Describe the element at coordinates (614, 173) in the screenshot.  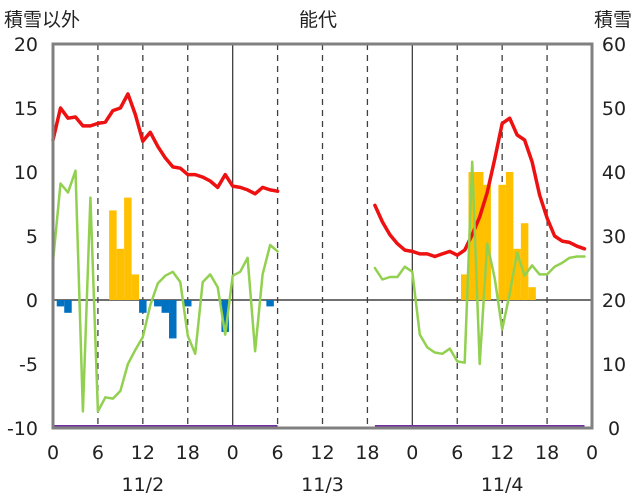
I see `y-tick-label-right: 40` at that location.